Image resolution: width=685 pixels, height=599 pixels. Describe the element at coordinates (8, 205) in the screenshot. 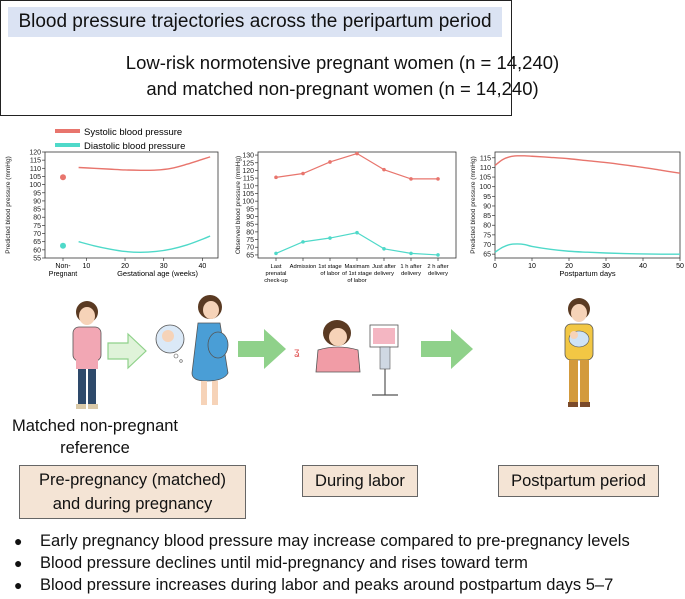

I see `y-axis-label: Predicted blood pressure (mmHg)` at that location.